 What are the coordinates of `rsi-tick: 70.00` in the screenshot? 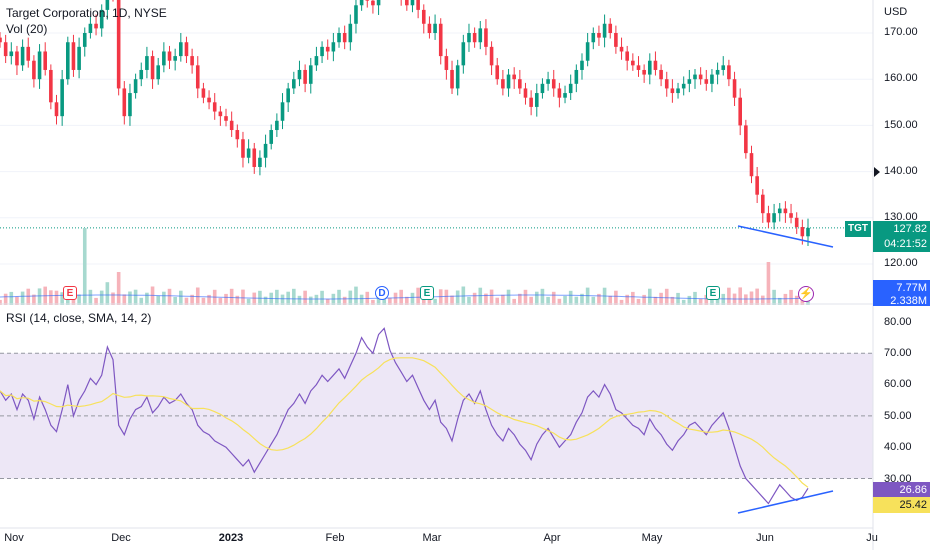 It's located at (898, 353).